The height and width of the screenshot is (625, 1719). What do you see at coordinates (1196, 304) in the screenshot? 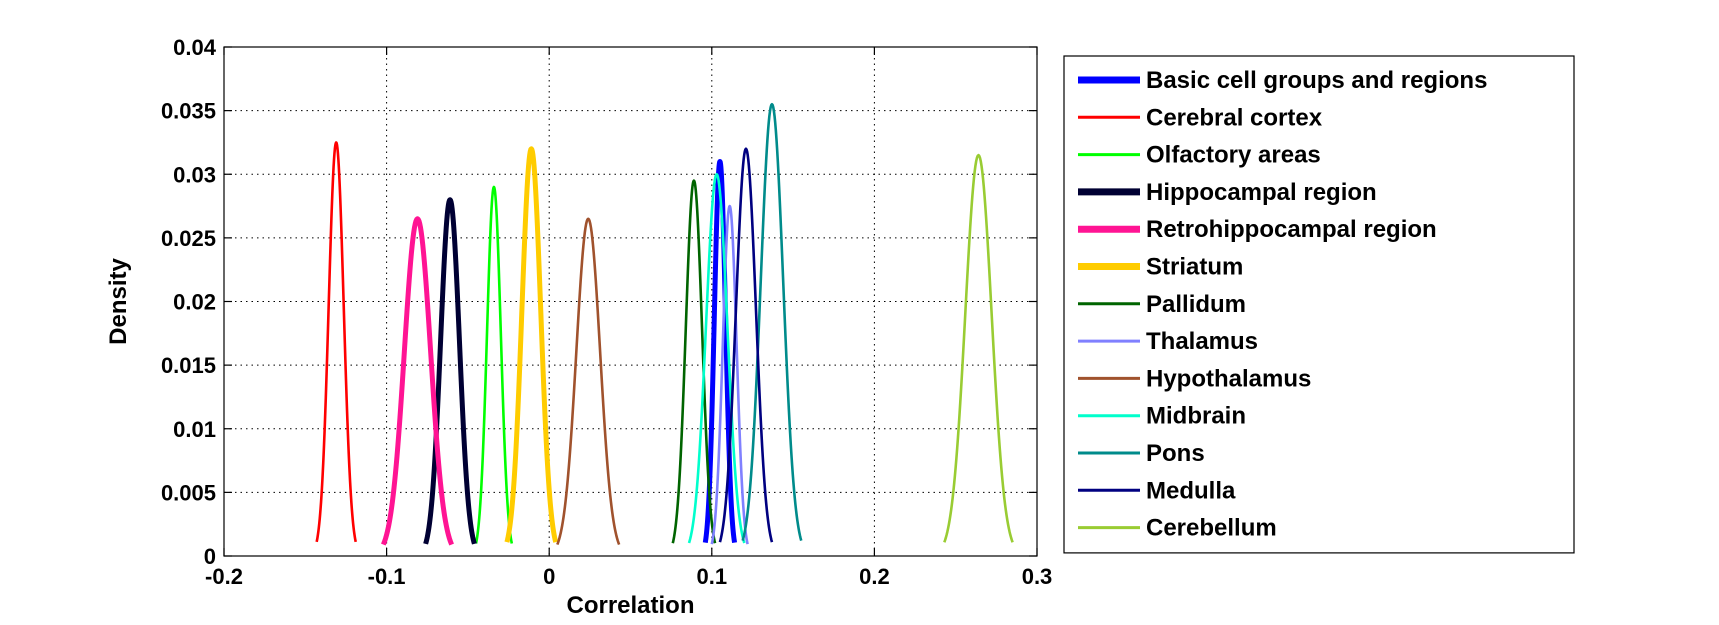
I see `legend-label: Pallidum` at bounding box center [1196, 304].